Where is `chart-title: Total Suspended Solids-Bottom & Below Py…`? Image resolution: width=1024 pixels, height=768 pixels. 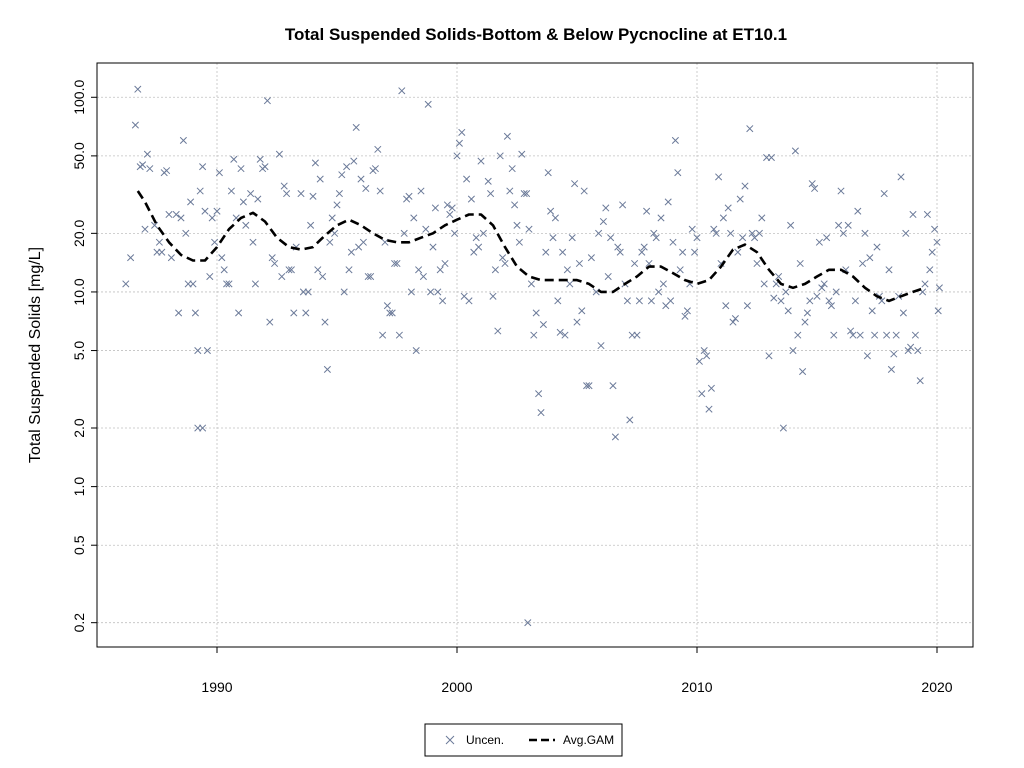
chart-title: Total Suspended Solids-Bottom & Below Py… is located at coordinates (536, 34).